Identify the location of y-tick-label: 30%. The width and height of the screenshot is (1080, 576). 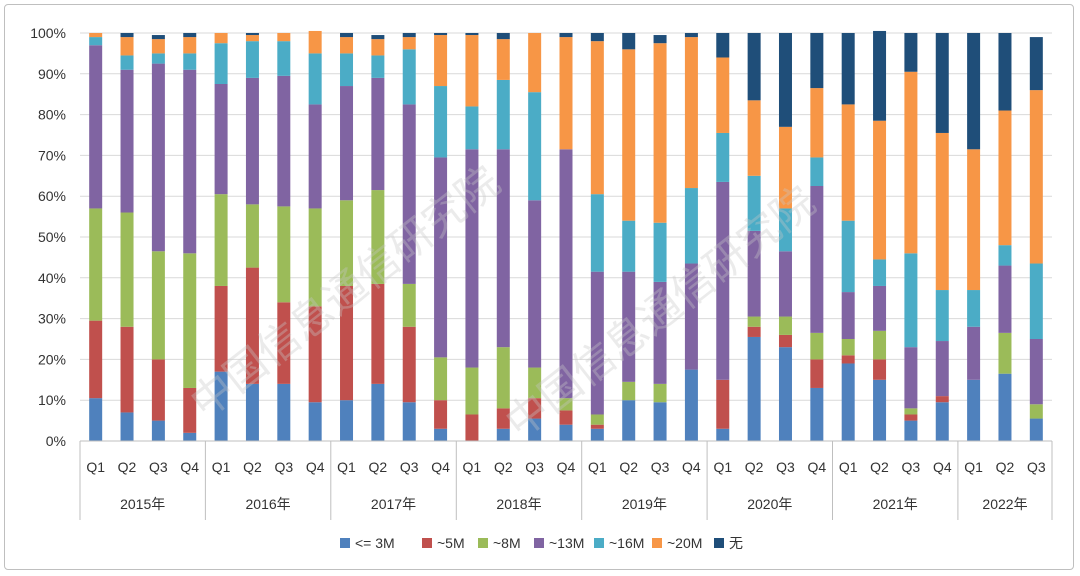
(52, 319).